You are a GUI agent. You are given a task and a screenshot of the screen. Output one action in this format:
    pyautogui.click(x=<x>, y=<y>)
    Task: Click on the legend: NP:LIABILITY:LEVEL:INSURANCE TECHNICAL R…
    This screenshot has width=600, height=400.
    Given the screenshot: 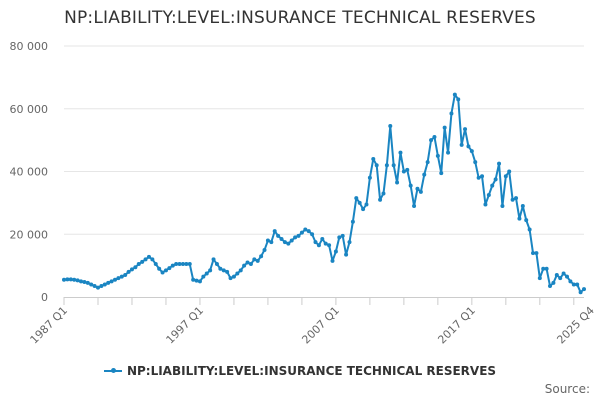 What is the action you would take?
    pyautogui.click(x=300, y=371)
    